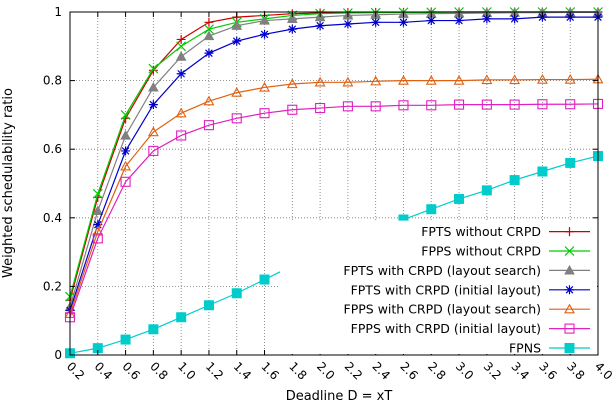 This screenshot has width=612, height=406. I want to click on legend-label: FPPS with CRPD (initial layout), so click(446, 328).